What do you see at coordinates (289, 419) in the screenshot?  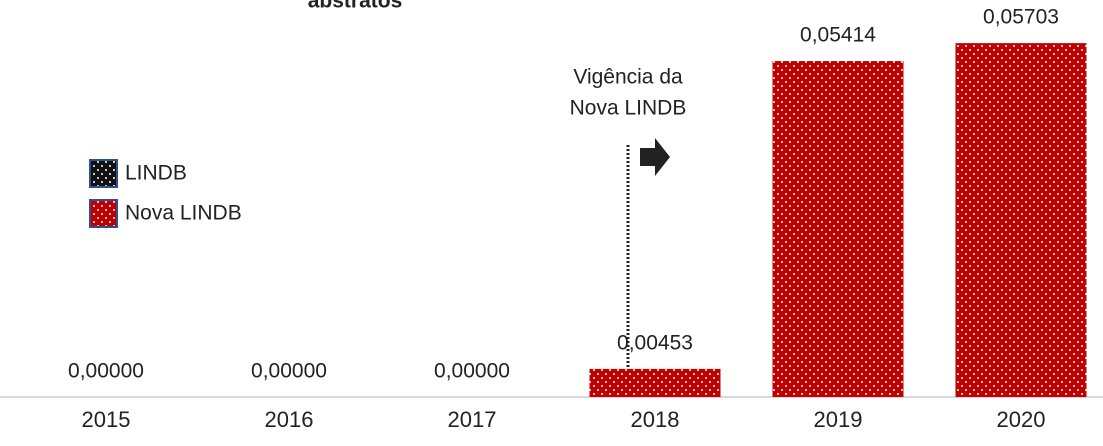 I see `x-tick-label: 2016` at bounding box center [289, 419].